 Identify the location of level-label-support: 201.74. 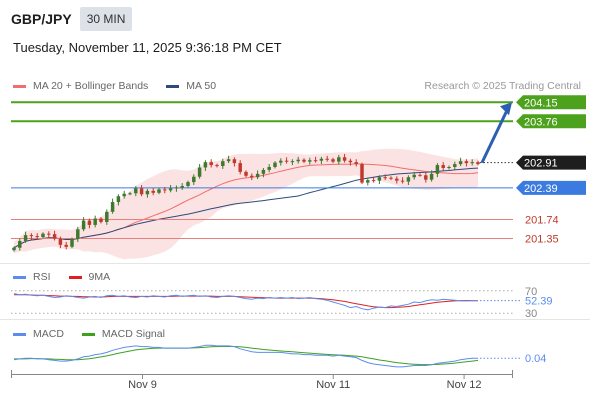
(542, 221).